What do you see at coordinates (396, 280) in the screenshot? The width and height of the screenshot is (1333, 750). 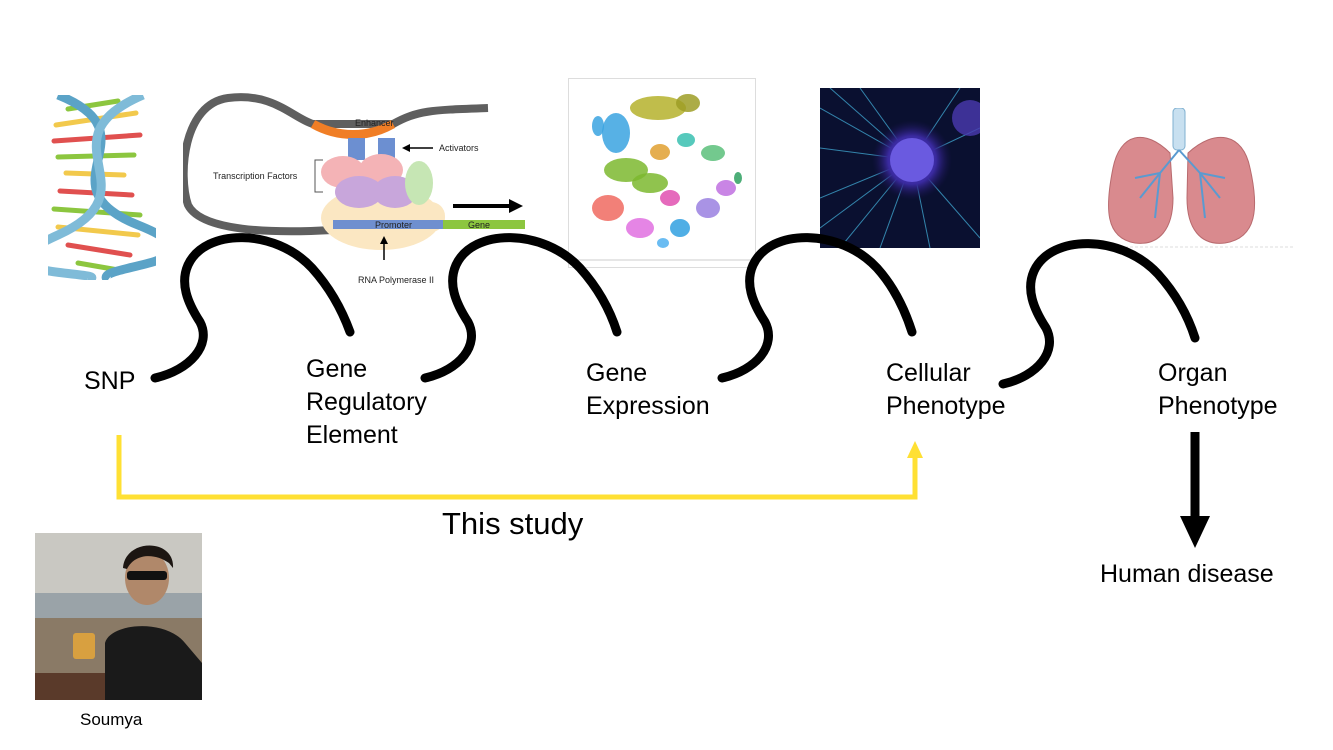 I see `rna-polymerase-label: RNA Polymerase II` at bounding box center [396, 280].